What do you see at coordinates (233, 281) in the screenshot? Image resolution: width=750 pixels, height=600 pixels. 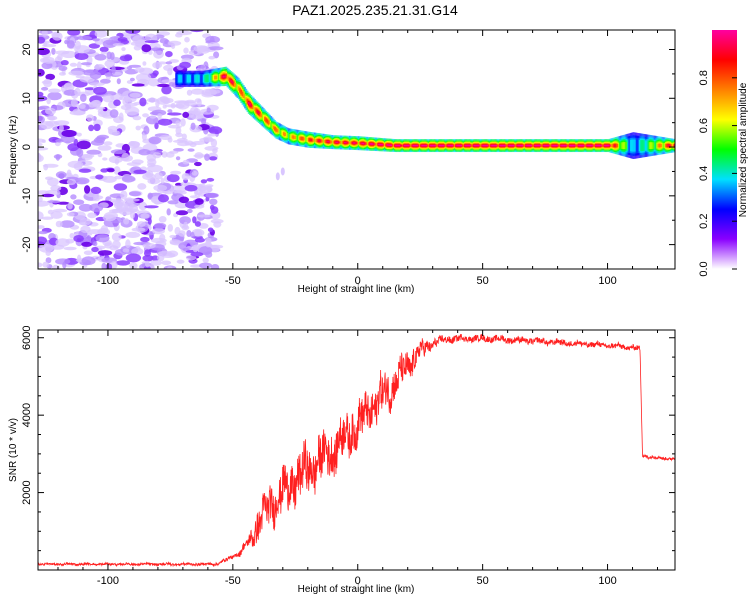 I see `x-tick-label: -50` at bounding box center [233, 281].